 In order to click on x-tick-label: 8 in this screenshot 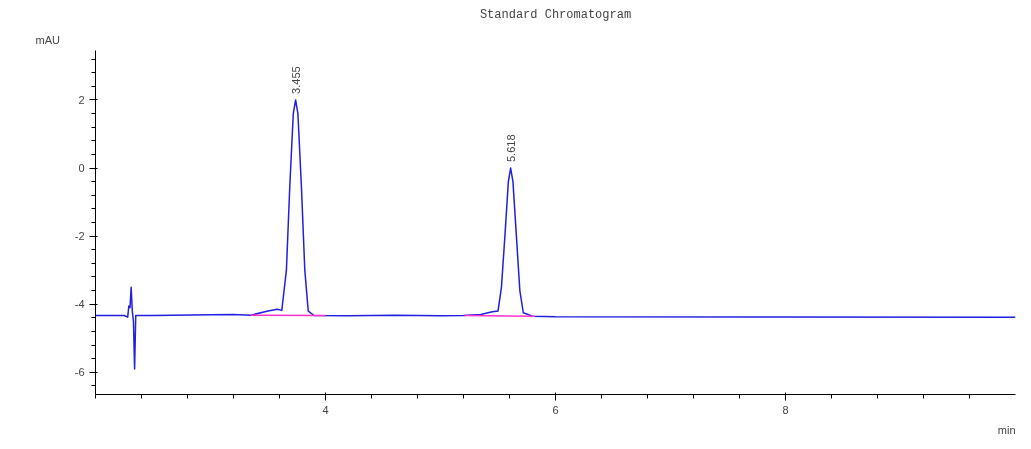, I will do `click(785, 409)`.